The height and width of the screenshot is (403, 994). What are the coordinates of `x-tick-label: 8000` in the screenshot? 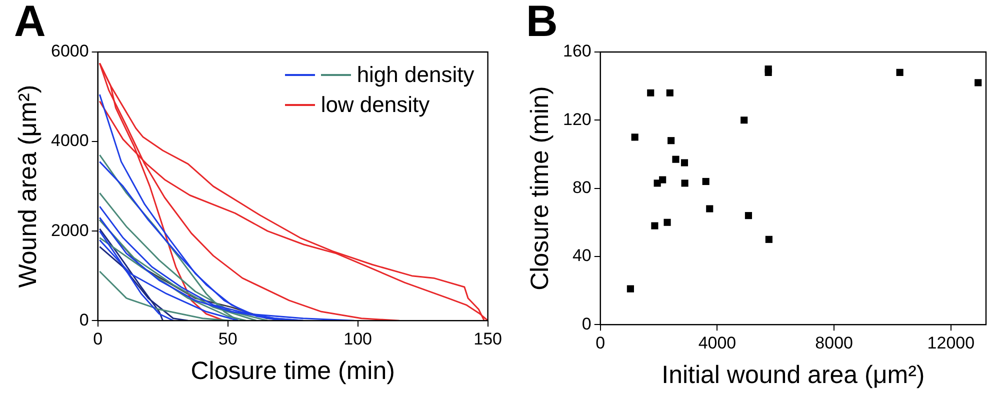 It's located at (834, 342).